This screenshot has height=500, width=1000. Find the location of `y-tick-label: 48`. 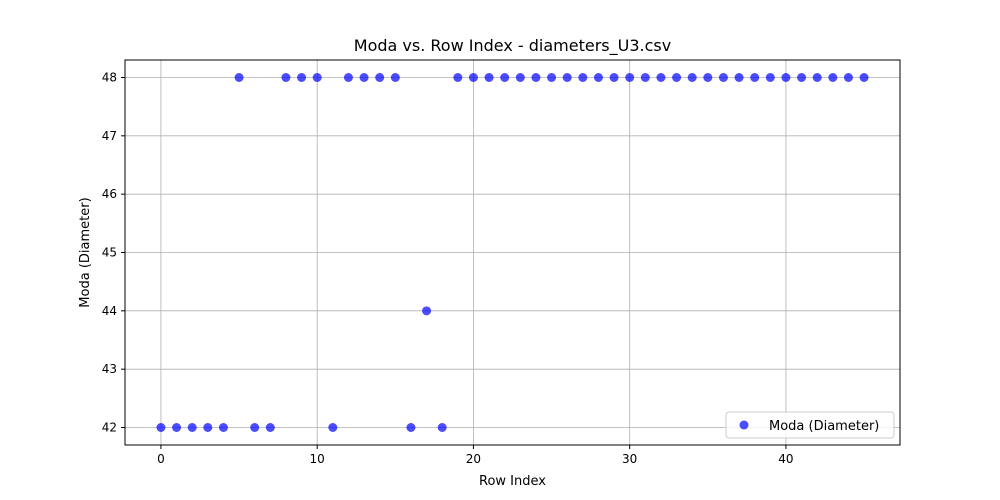

y-tick-label: 48 is located at coordinates (109, 78).